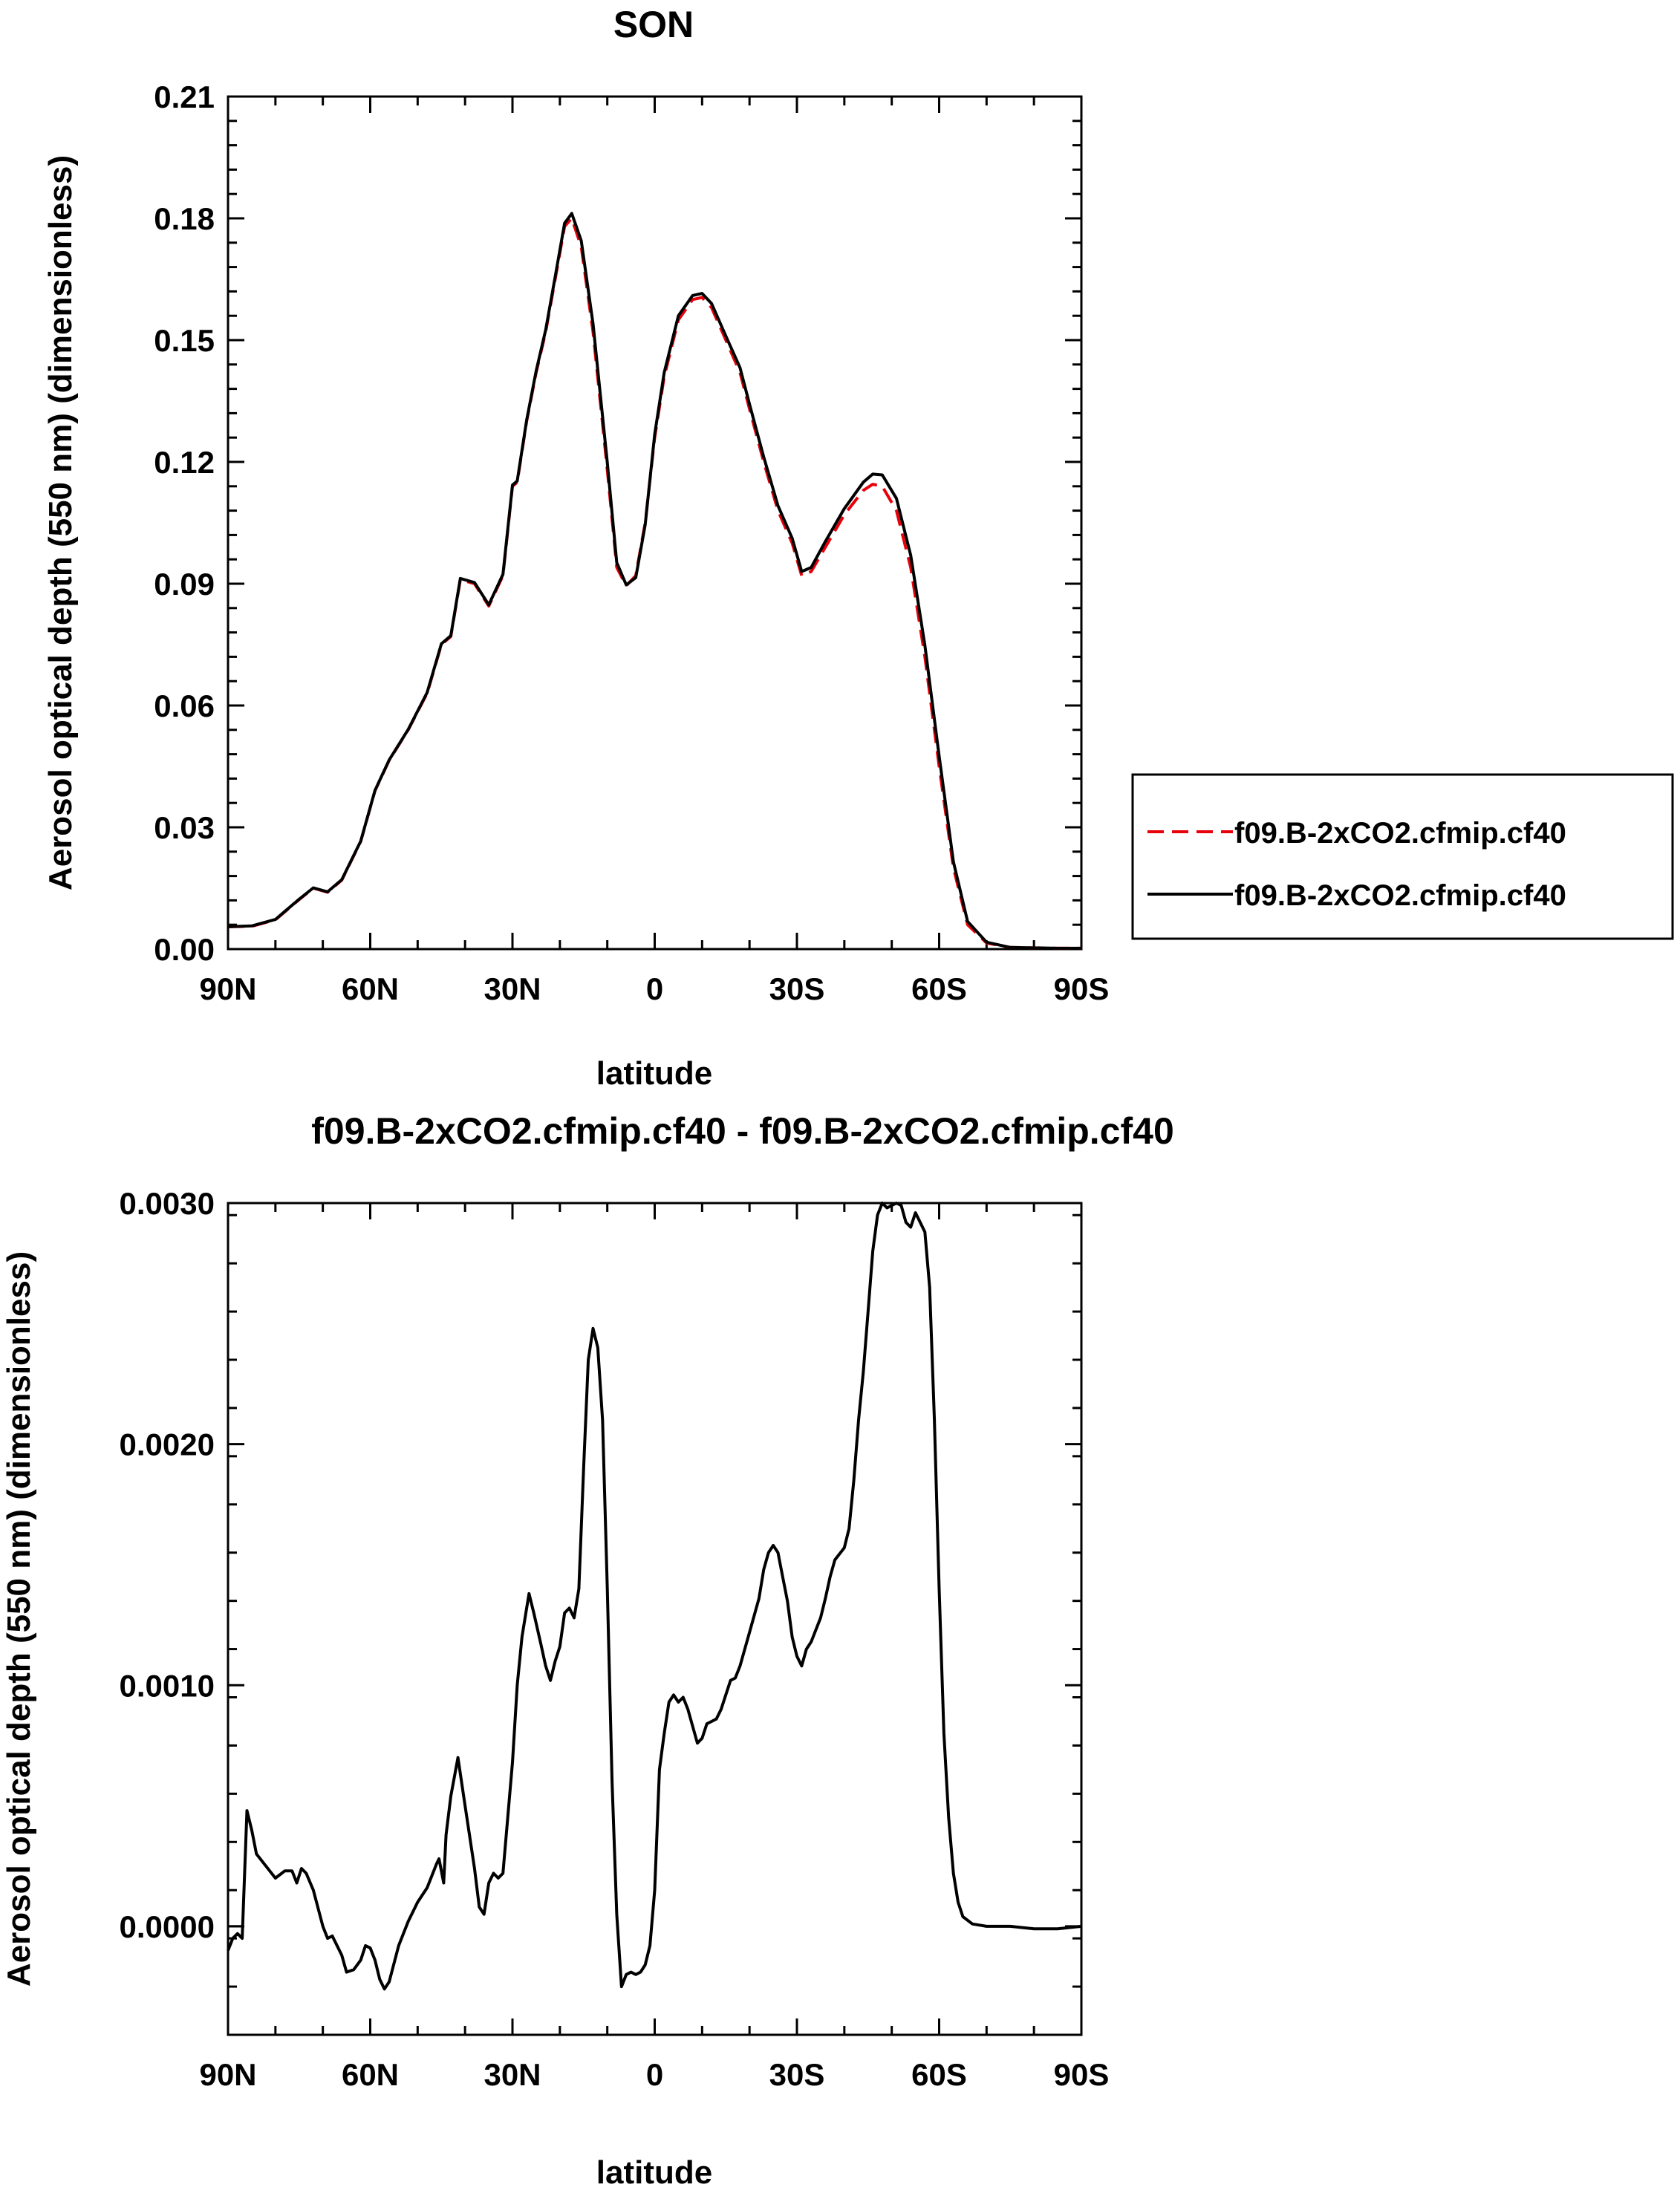 The image size is (1680, 2193). What do you see at coordinates (1400, 834) in the screenshot?
I see `legend-entry-0: f09.B-2xCO2.cfmip.cf40` at bounding box center [1400, 834].